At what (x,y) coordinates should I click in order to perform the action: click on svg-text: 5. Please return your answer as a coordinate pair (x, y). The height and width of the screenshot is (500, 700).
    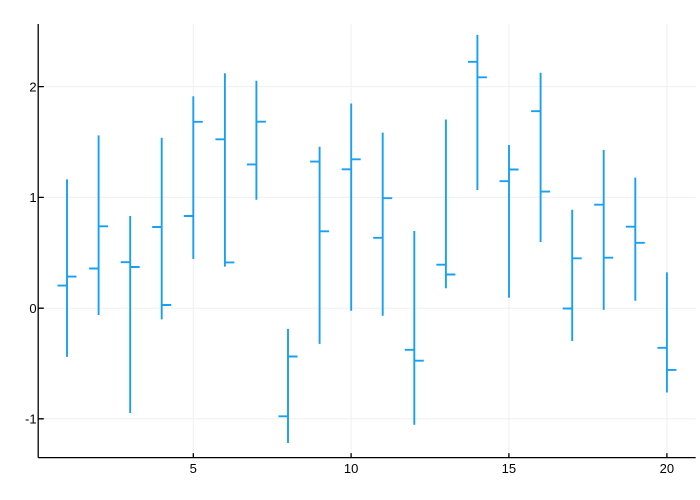
    Looking at the image, I should click on (193, 468).